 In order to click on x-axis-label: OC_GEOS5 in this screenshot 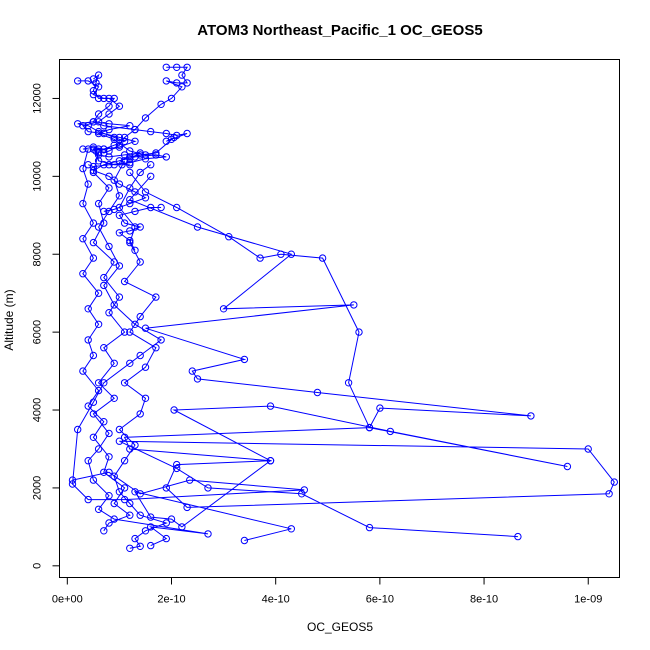, I will do `click(340, 627)`.